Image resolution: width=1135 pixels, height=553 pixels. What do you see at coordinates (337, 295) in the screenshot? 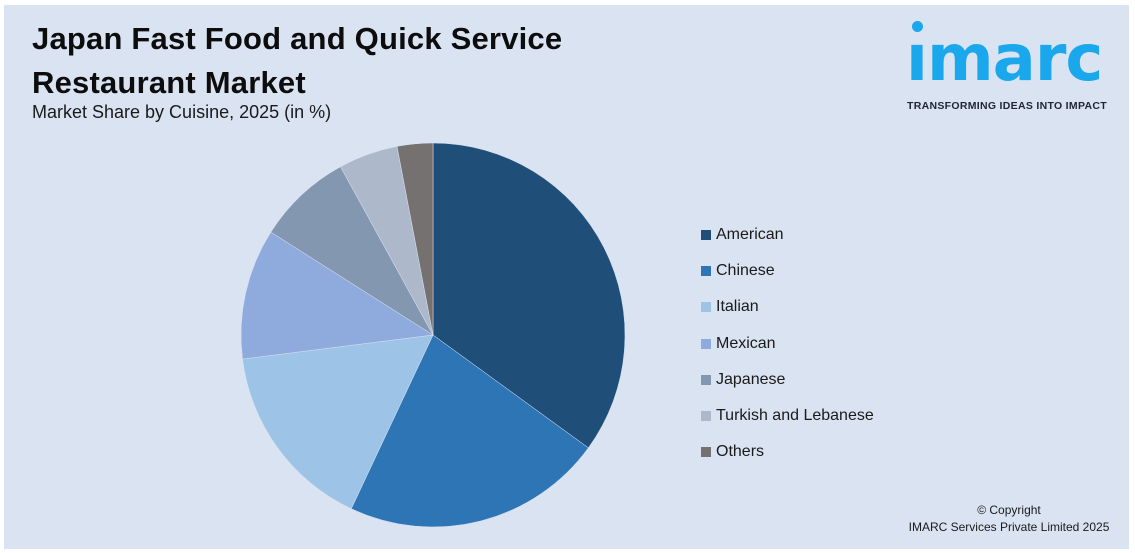
I see `pie-slice-mexican` at bounding box center [337, 295].